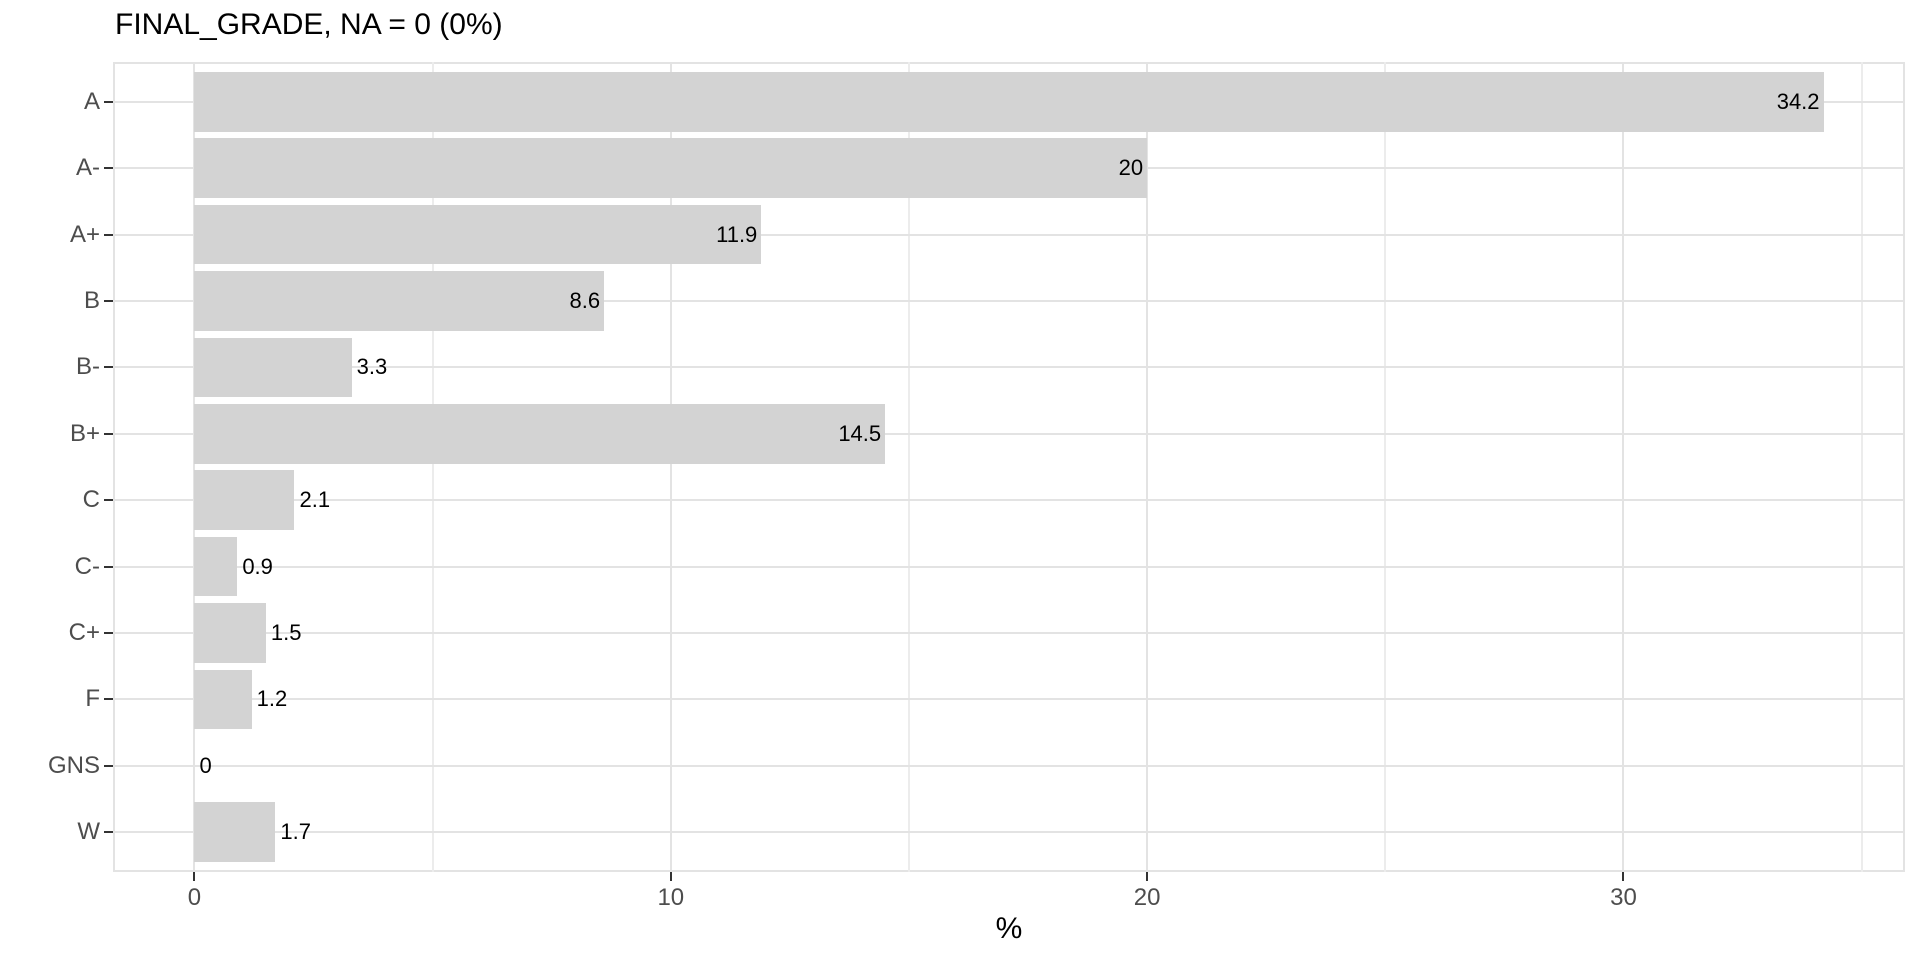  I want to click on y-tick-label: C-, so click(87, 566).